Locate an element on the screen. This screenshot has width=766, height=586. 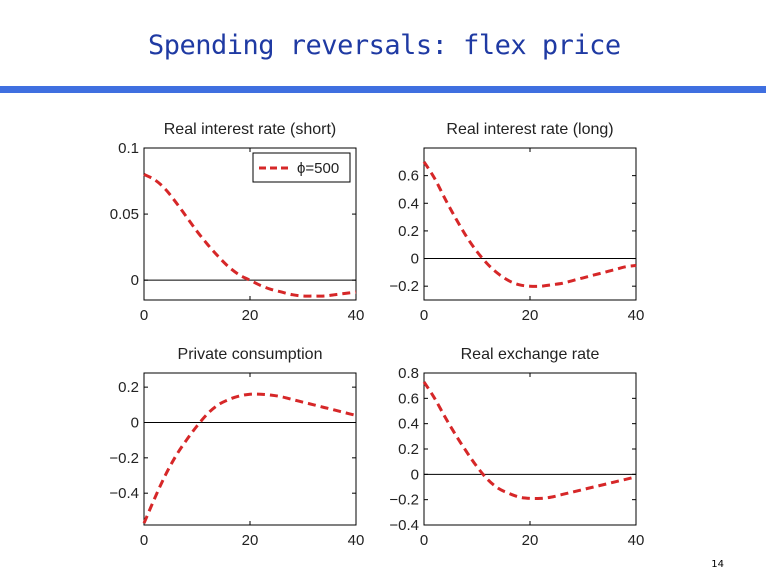
legend: ϕ=500 is located at coordinates (301, 167).